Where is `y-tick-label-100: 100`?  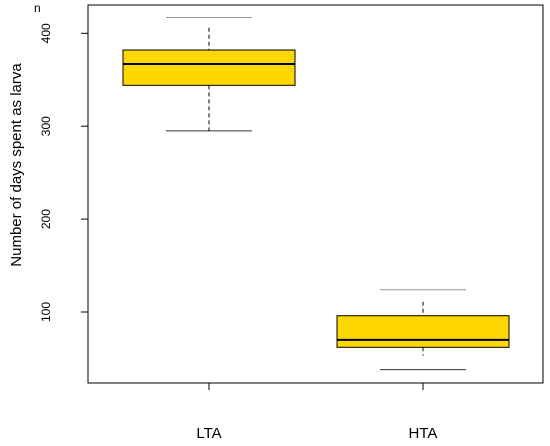 y-tick-label-100: 100 is located at coordinates (46, 312).